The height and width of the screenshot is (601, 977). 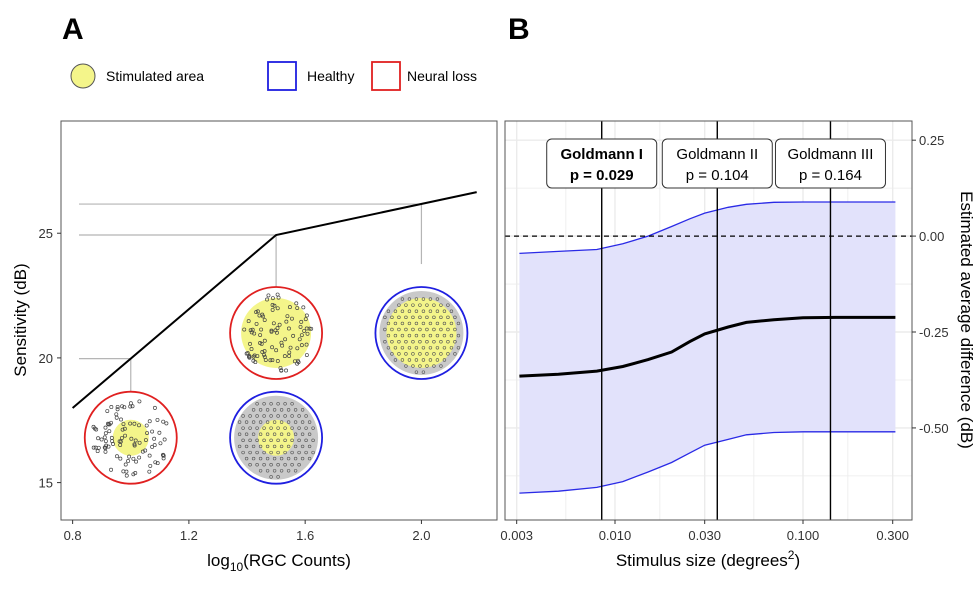 I want to click on legend-neural-loss-swatch, so click(x=386, y=76).